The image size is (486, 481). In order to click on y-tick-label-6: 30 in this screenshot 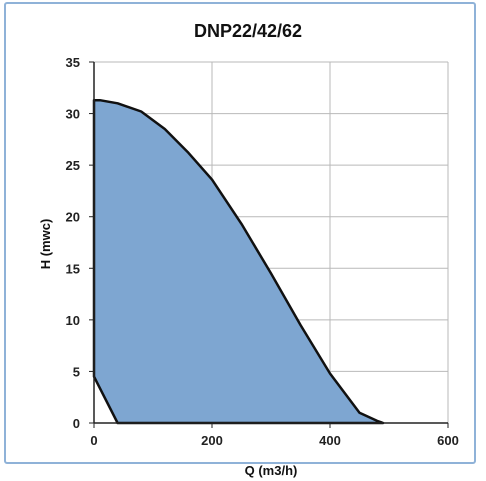, I will do `click(73, 114)`.